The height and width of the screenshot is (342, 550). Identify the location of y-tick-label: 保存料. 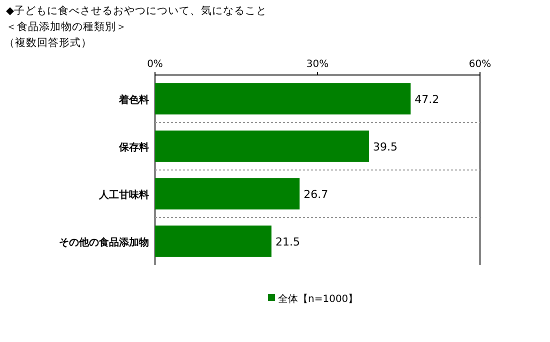
(133, 147).